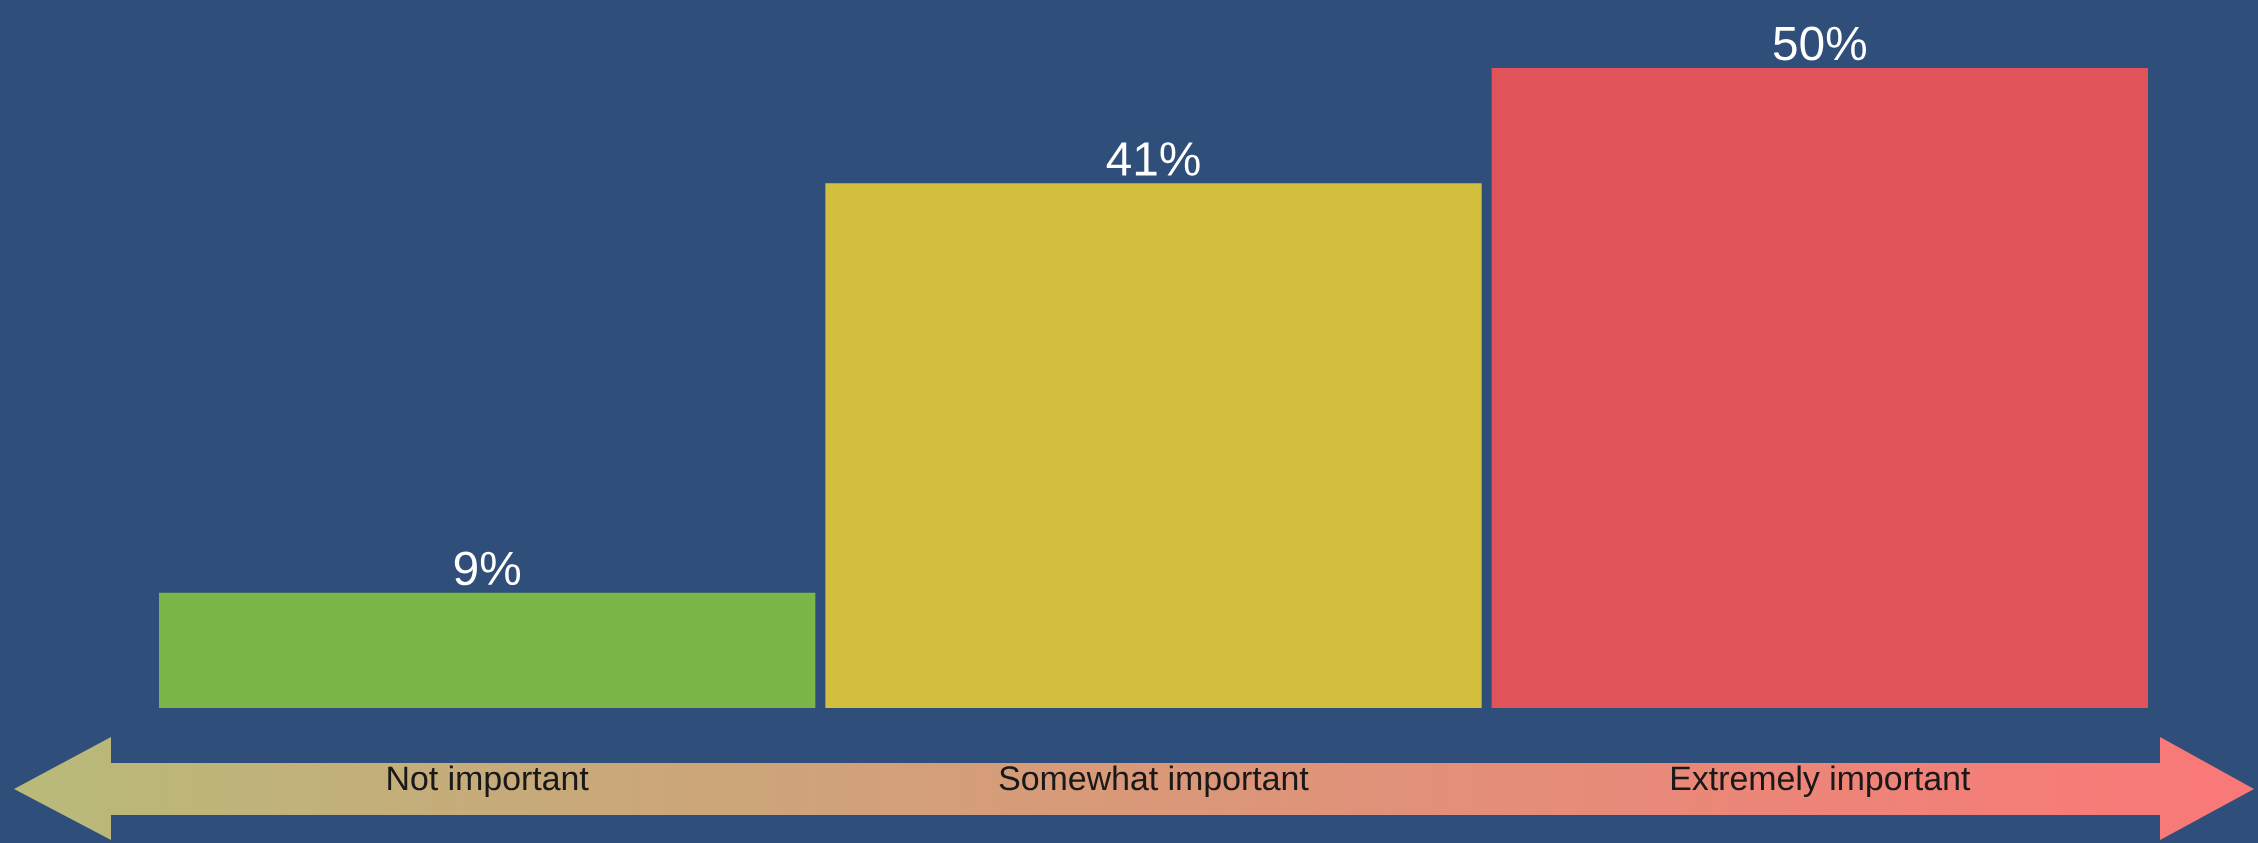 The height and width of the screenshot is (843, 2258). What do you see at coordinates (1819, 43) in the screenshot?
I see `data-label: 50%` at bounding box center [1819, 43].